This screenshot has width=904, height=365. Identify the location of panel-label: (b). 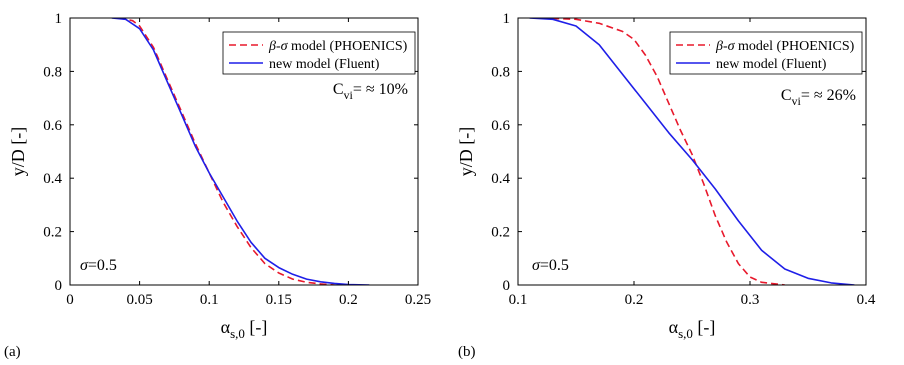
(467, 352).